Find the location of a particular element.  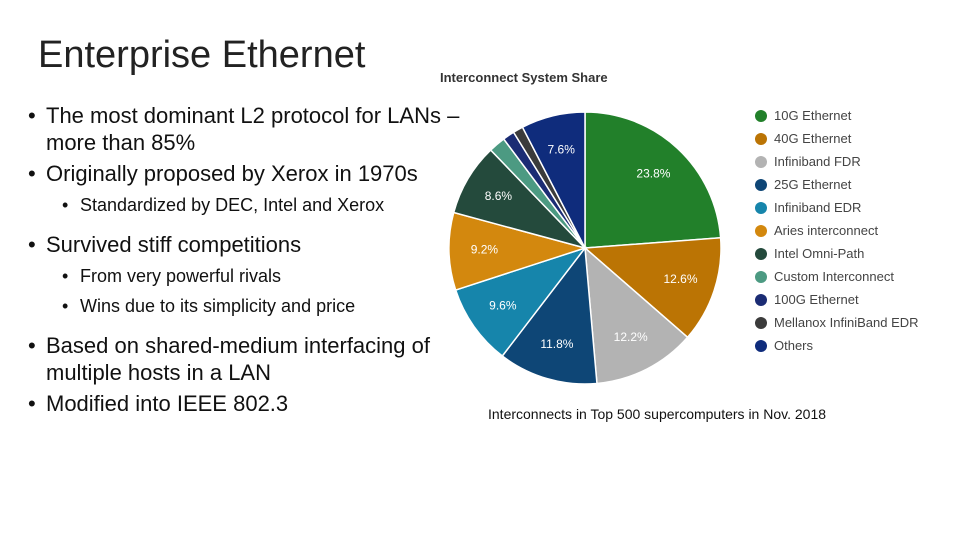

legend-item: 25G Ethernet is located at coordinates (837, 188).